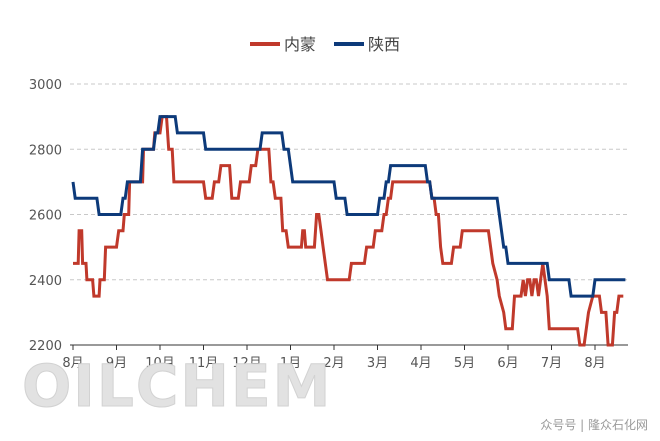 The image size is (660, 441). I want to click on y-axis: 2200 2400 2600 2800 3000, so click(45, 216).